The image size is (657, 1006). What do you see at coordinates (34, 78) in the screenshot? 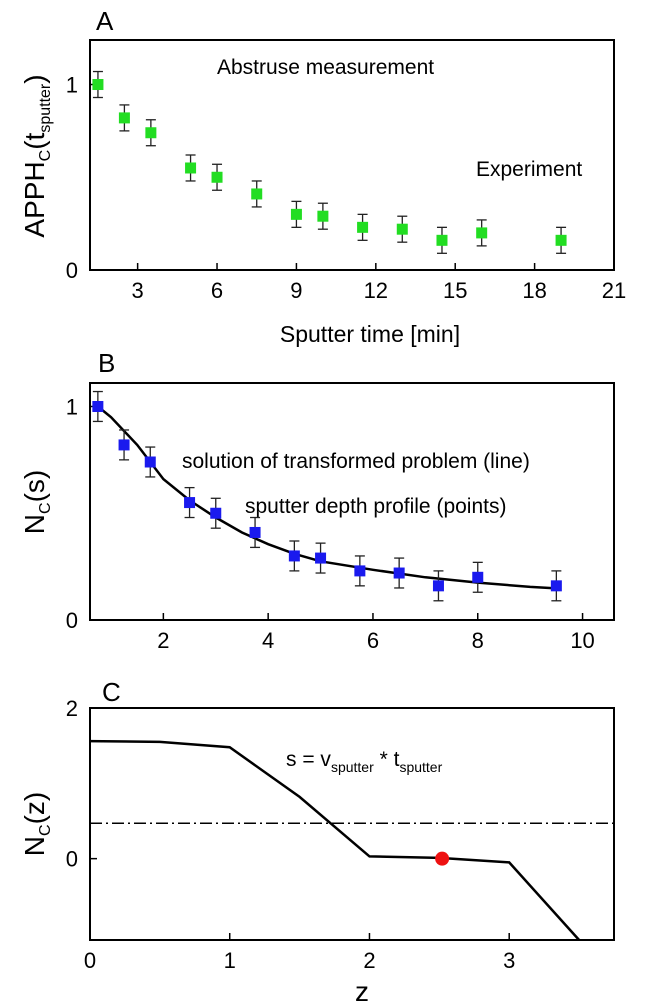
I see `a-ylabel-end: )` at bounding box center [34, 78].